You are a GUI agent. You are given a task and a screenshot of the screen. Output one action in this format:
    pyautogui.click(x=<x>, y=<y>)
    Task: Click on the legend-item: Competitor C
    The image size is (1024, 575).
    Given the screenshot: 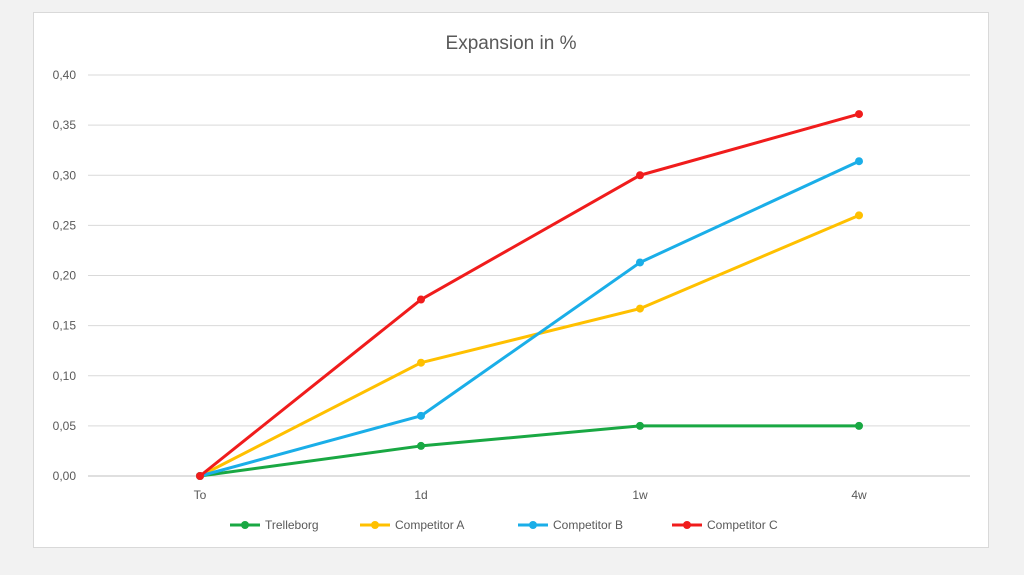 What is the action you would take?
    pyautogui.click(x=725, y=525)
    